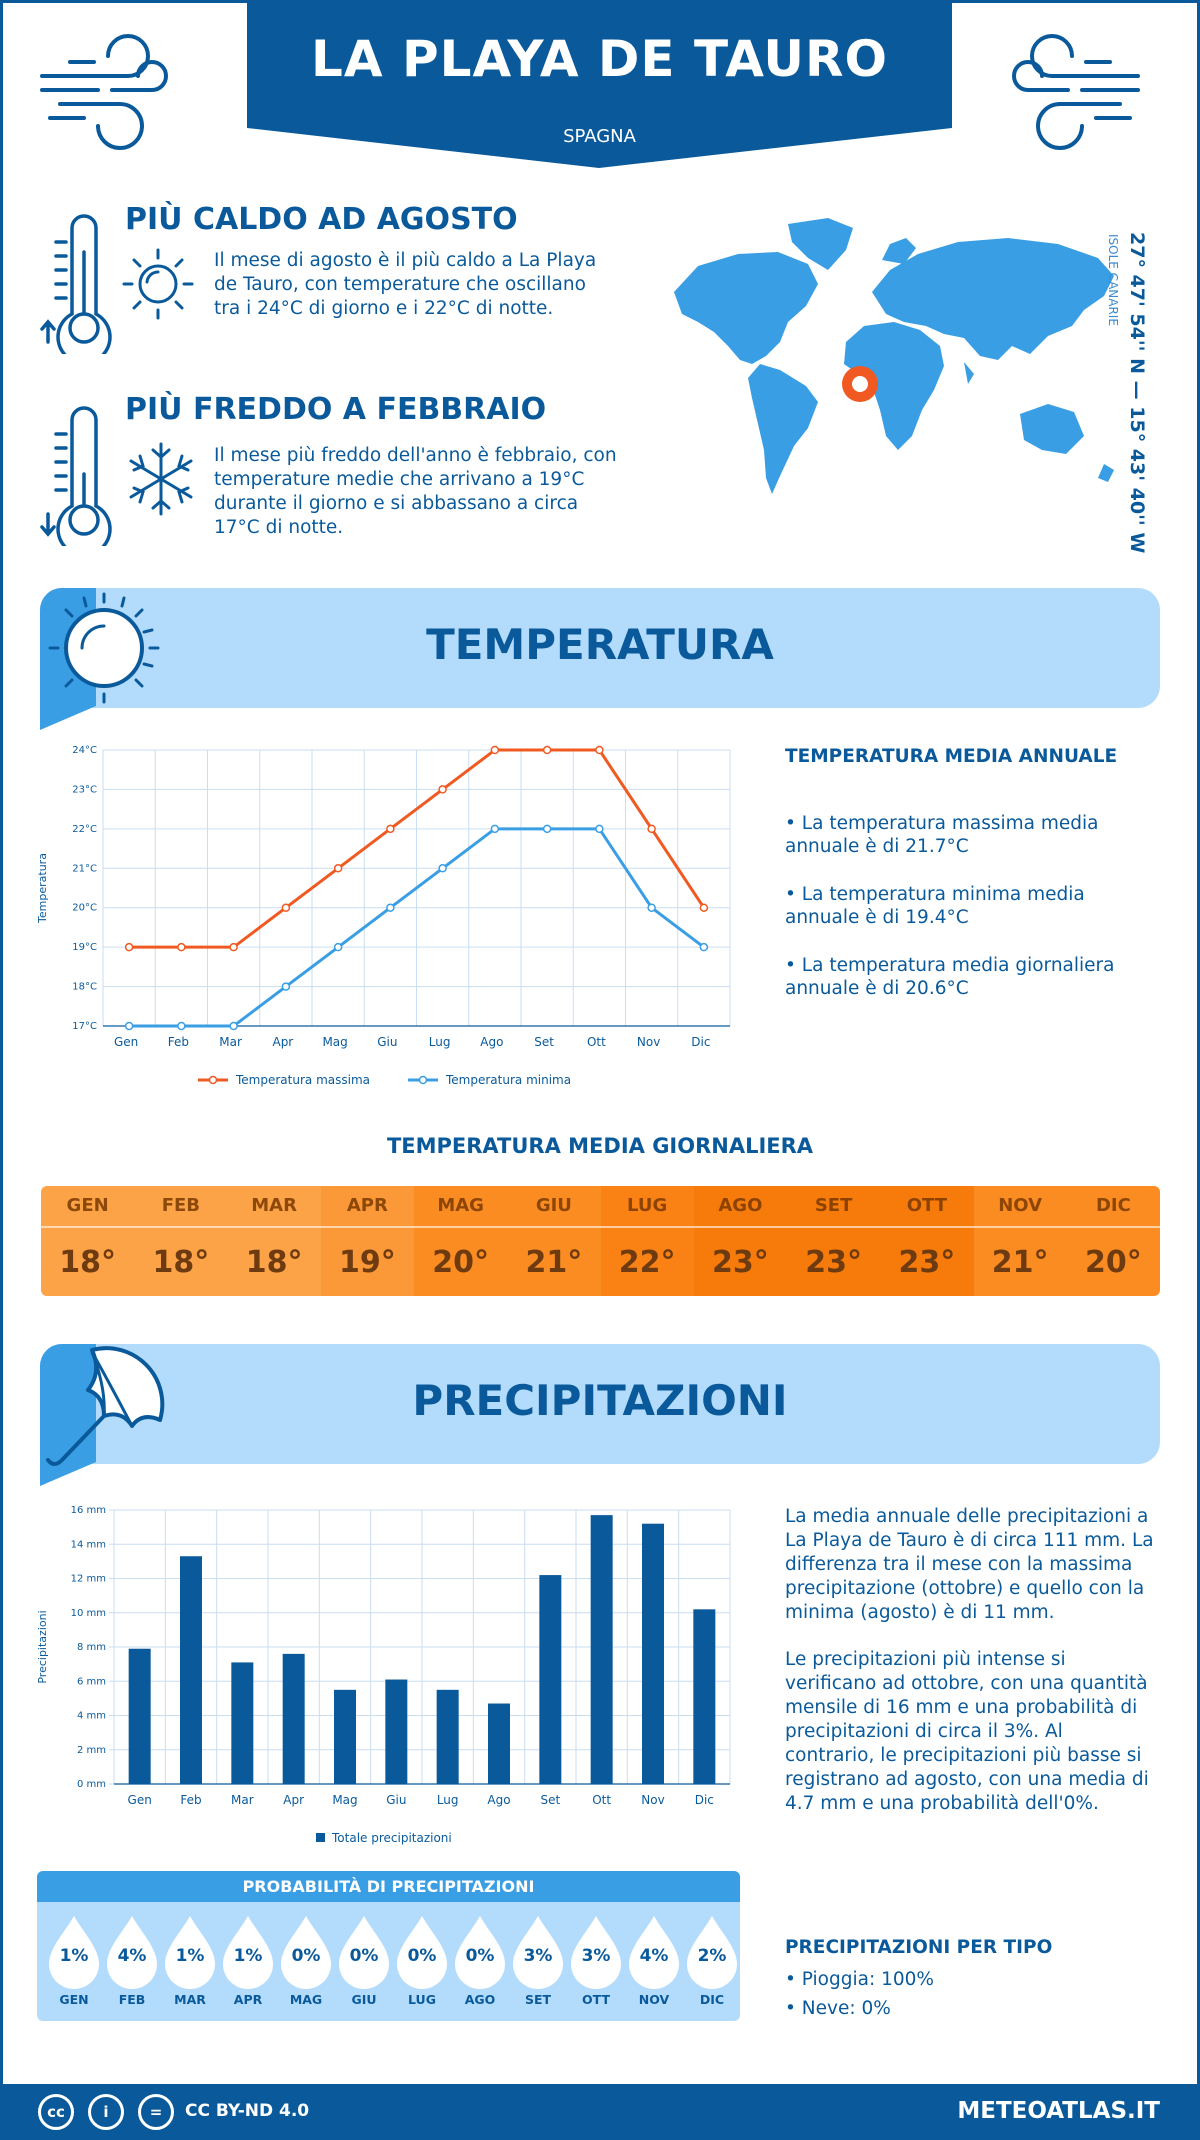  Describe the element at coordinates (88, 1613) in the screenshot. I see `y-tick-label: 10 mm` at that location.